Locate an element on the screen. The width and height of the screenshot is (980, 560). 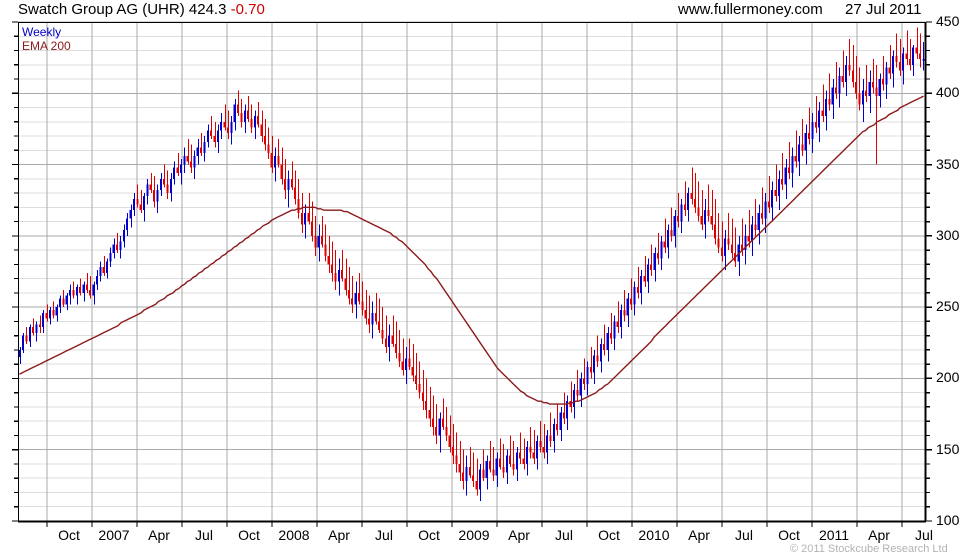
price-change-label: -0.70 is located at coordinates (247, 9).